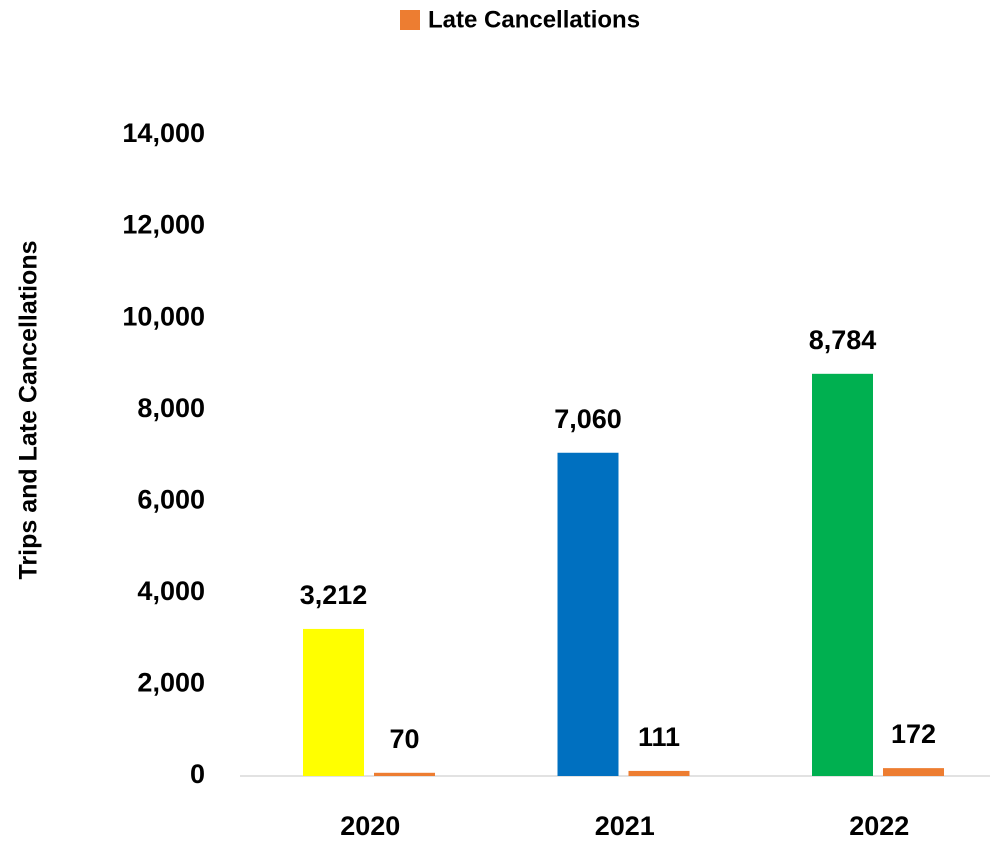  What do you see at coordinates (171, 499) in the screenshot?
I see `y-tick-label: 6,000` at bounding box center [171, 499].